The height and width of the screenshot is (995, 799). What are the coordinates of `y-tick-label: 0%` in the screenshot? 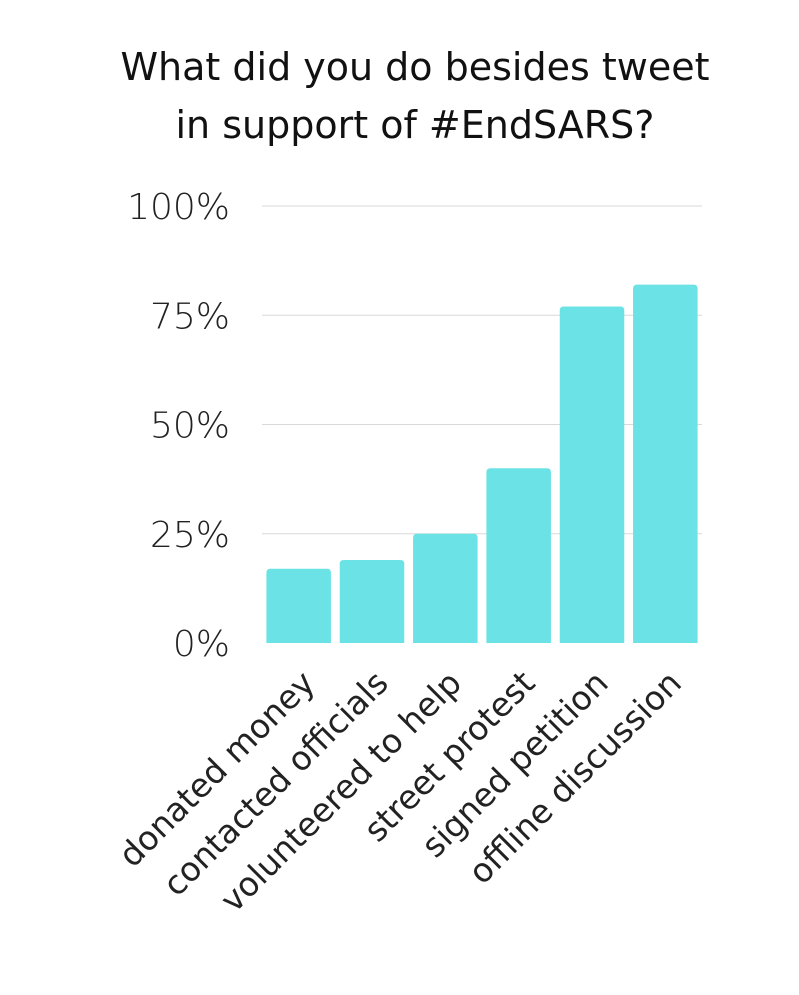 It's located at (201, 644).